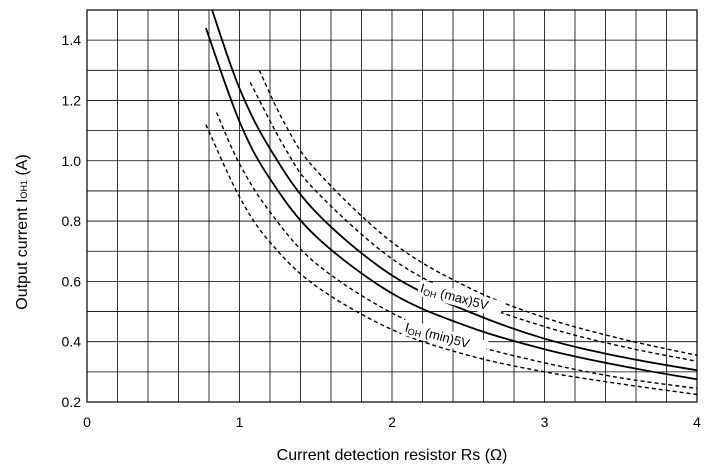  I want to click on x-tick-label: 0, so click(87, 422).